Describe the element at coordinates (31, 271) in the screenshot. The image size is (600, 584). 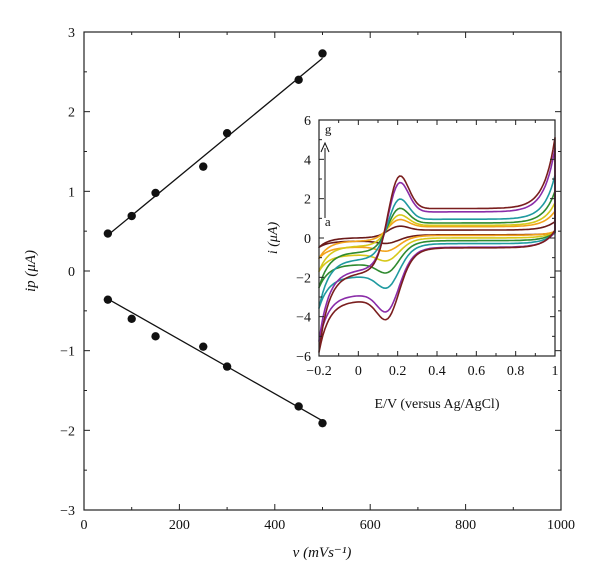
I see `main-y-axis-label: ip (μA)` at that location.